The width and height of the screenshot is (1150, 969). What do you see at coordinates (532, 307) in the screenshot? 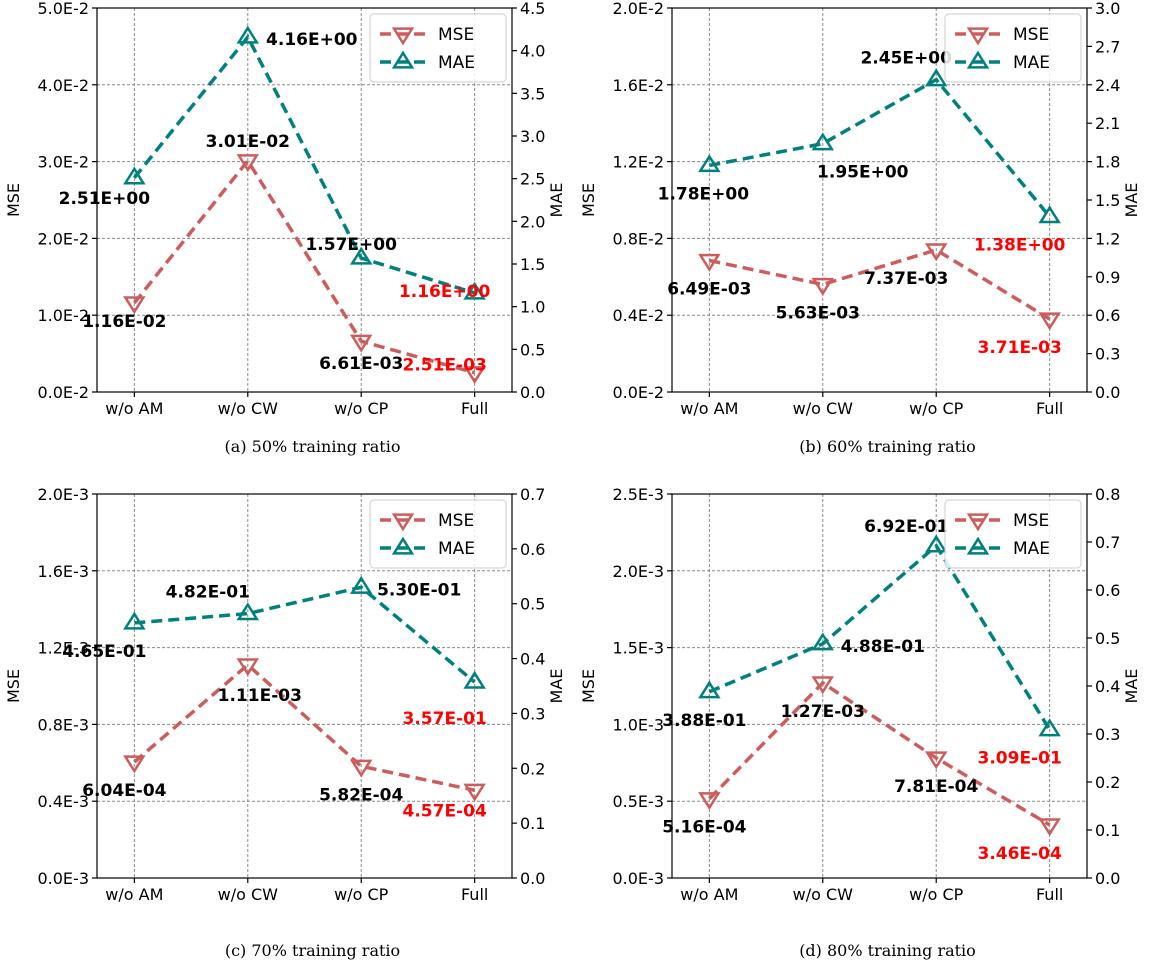
I see `y2-tick-label: 1.0` at bounding box center [532, 307].